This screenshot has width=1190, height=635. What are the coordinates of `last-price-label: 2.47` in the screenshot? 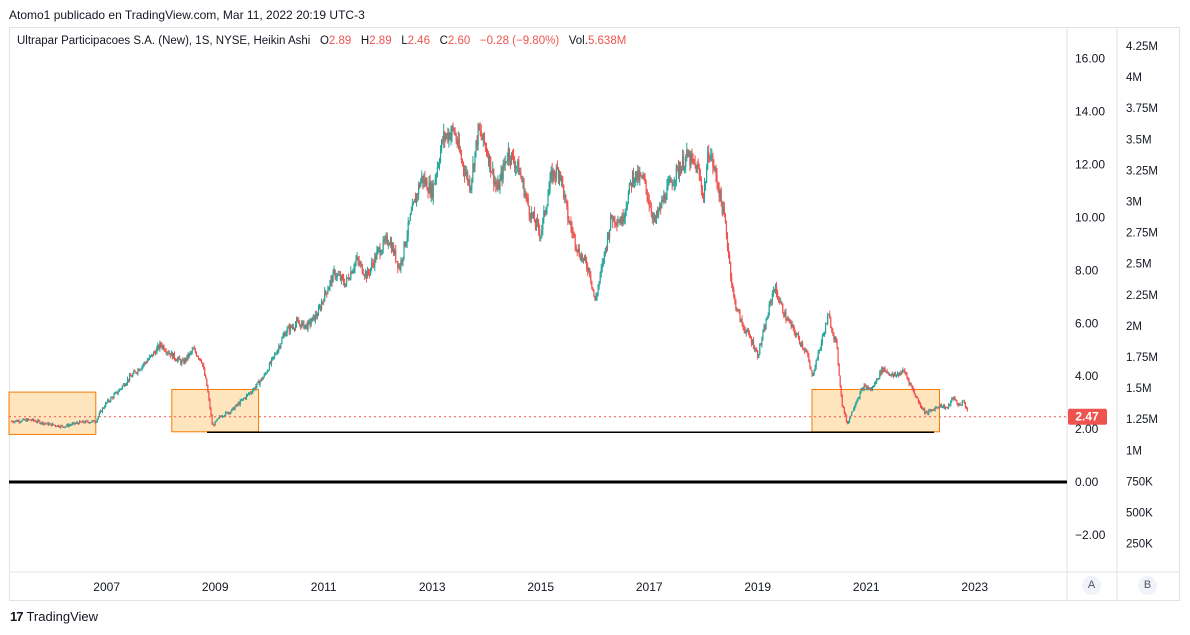 It's located at (1087, 417).